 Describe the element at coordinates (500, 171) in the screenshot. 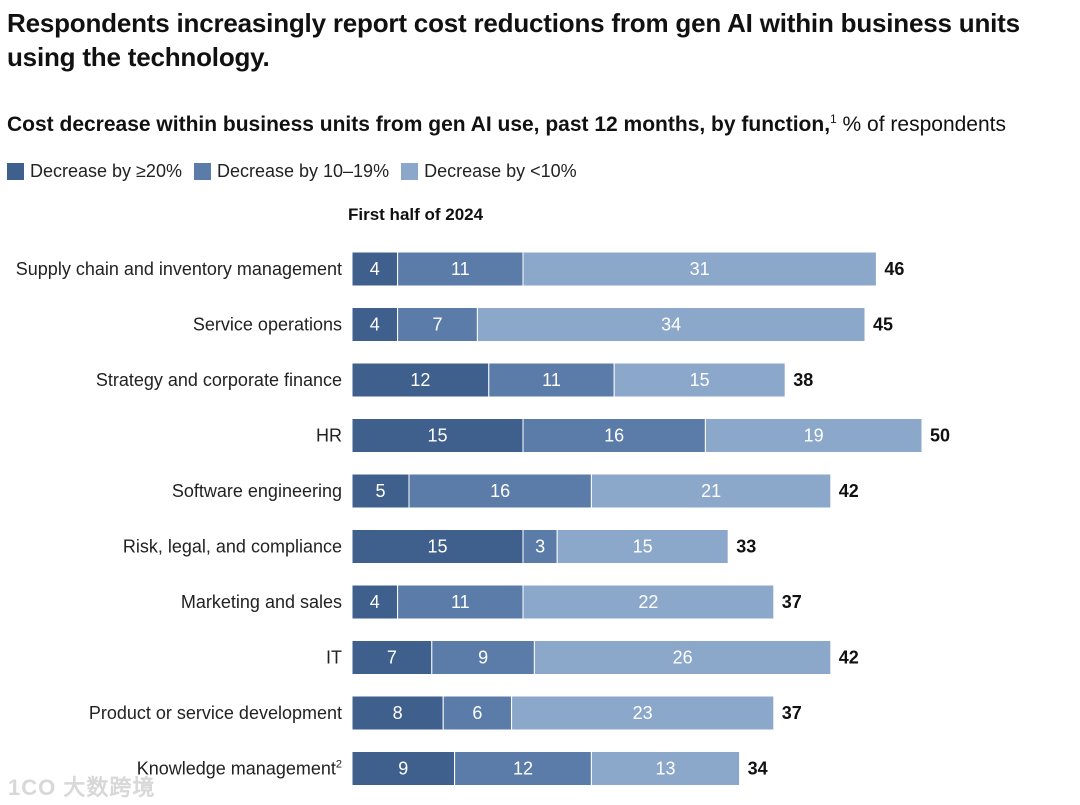

I see `legend-label: Decrease by <10%` at that location.